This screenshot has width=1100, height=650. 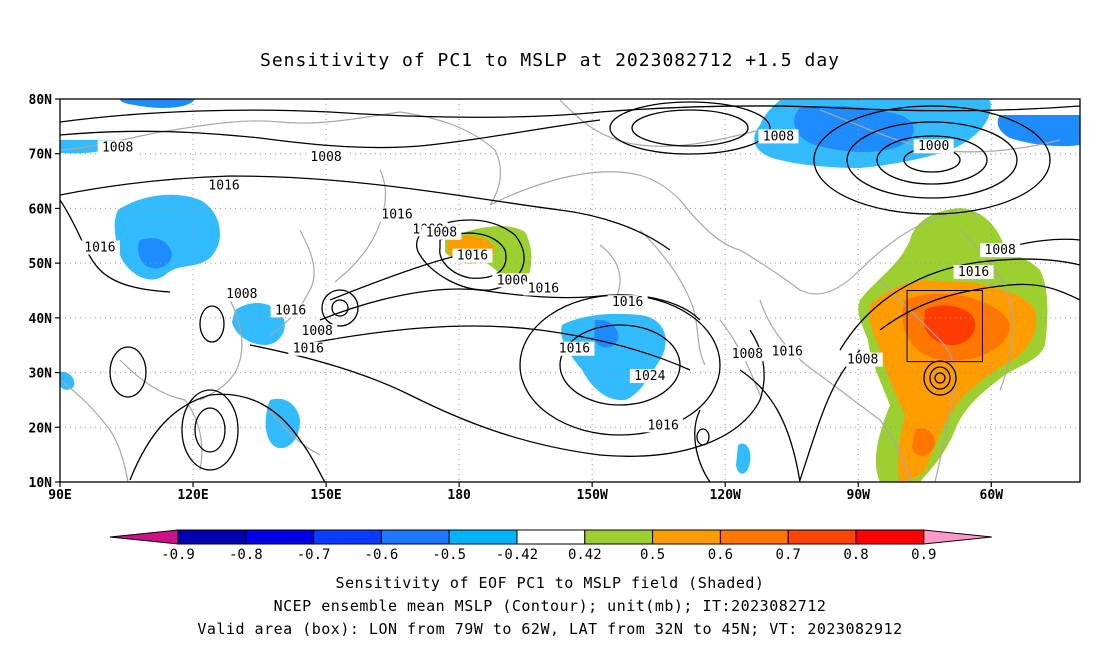 I want to click on lat-tick-label: 20N, so click(x=41, y=428).